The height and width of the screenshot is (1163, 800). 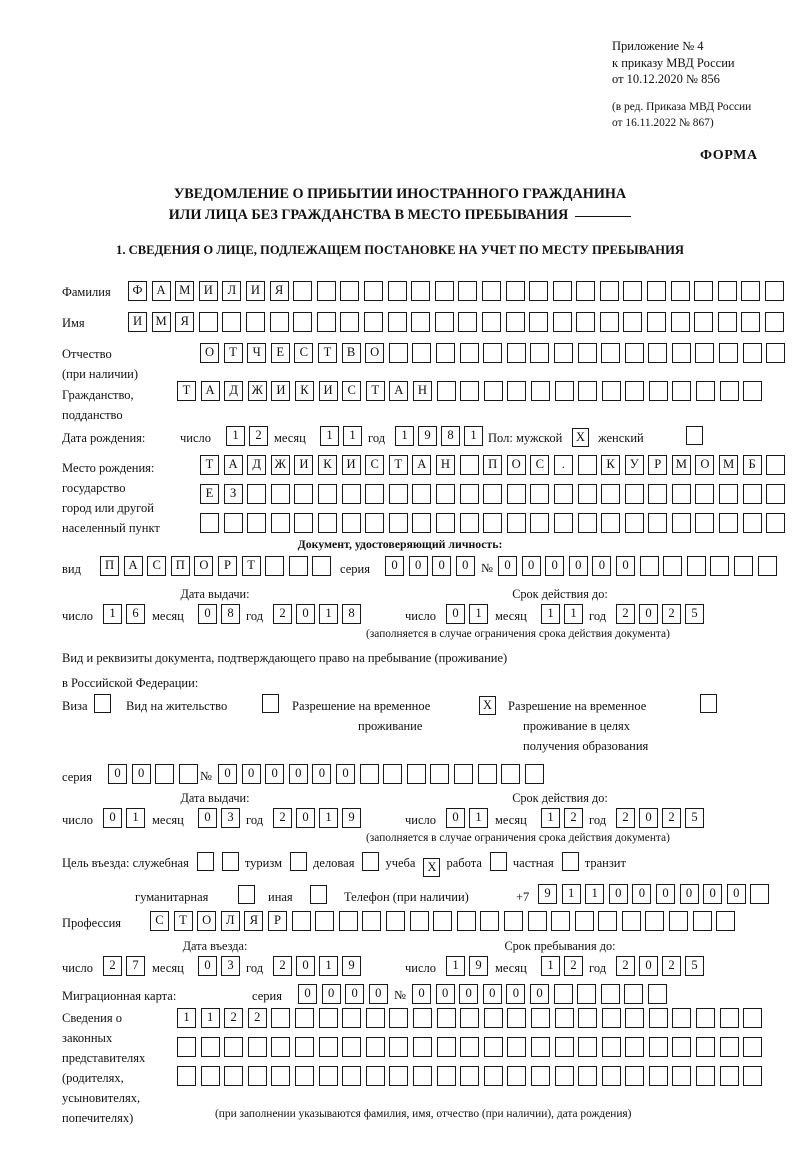 What do you see at coordinates (234, 391) in the screenshot?
I see `char-cell: Д` at bounding box center [234, 391].